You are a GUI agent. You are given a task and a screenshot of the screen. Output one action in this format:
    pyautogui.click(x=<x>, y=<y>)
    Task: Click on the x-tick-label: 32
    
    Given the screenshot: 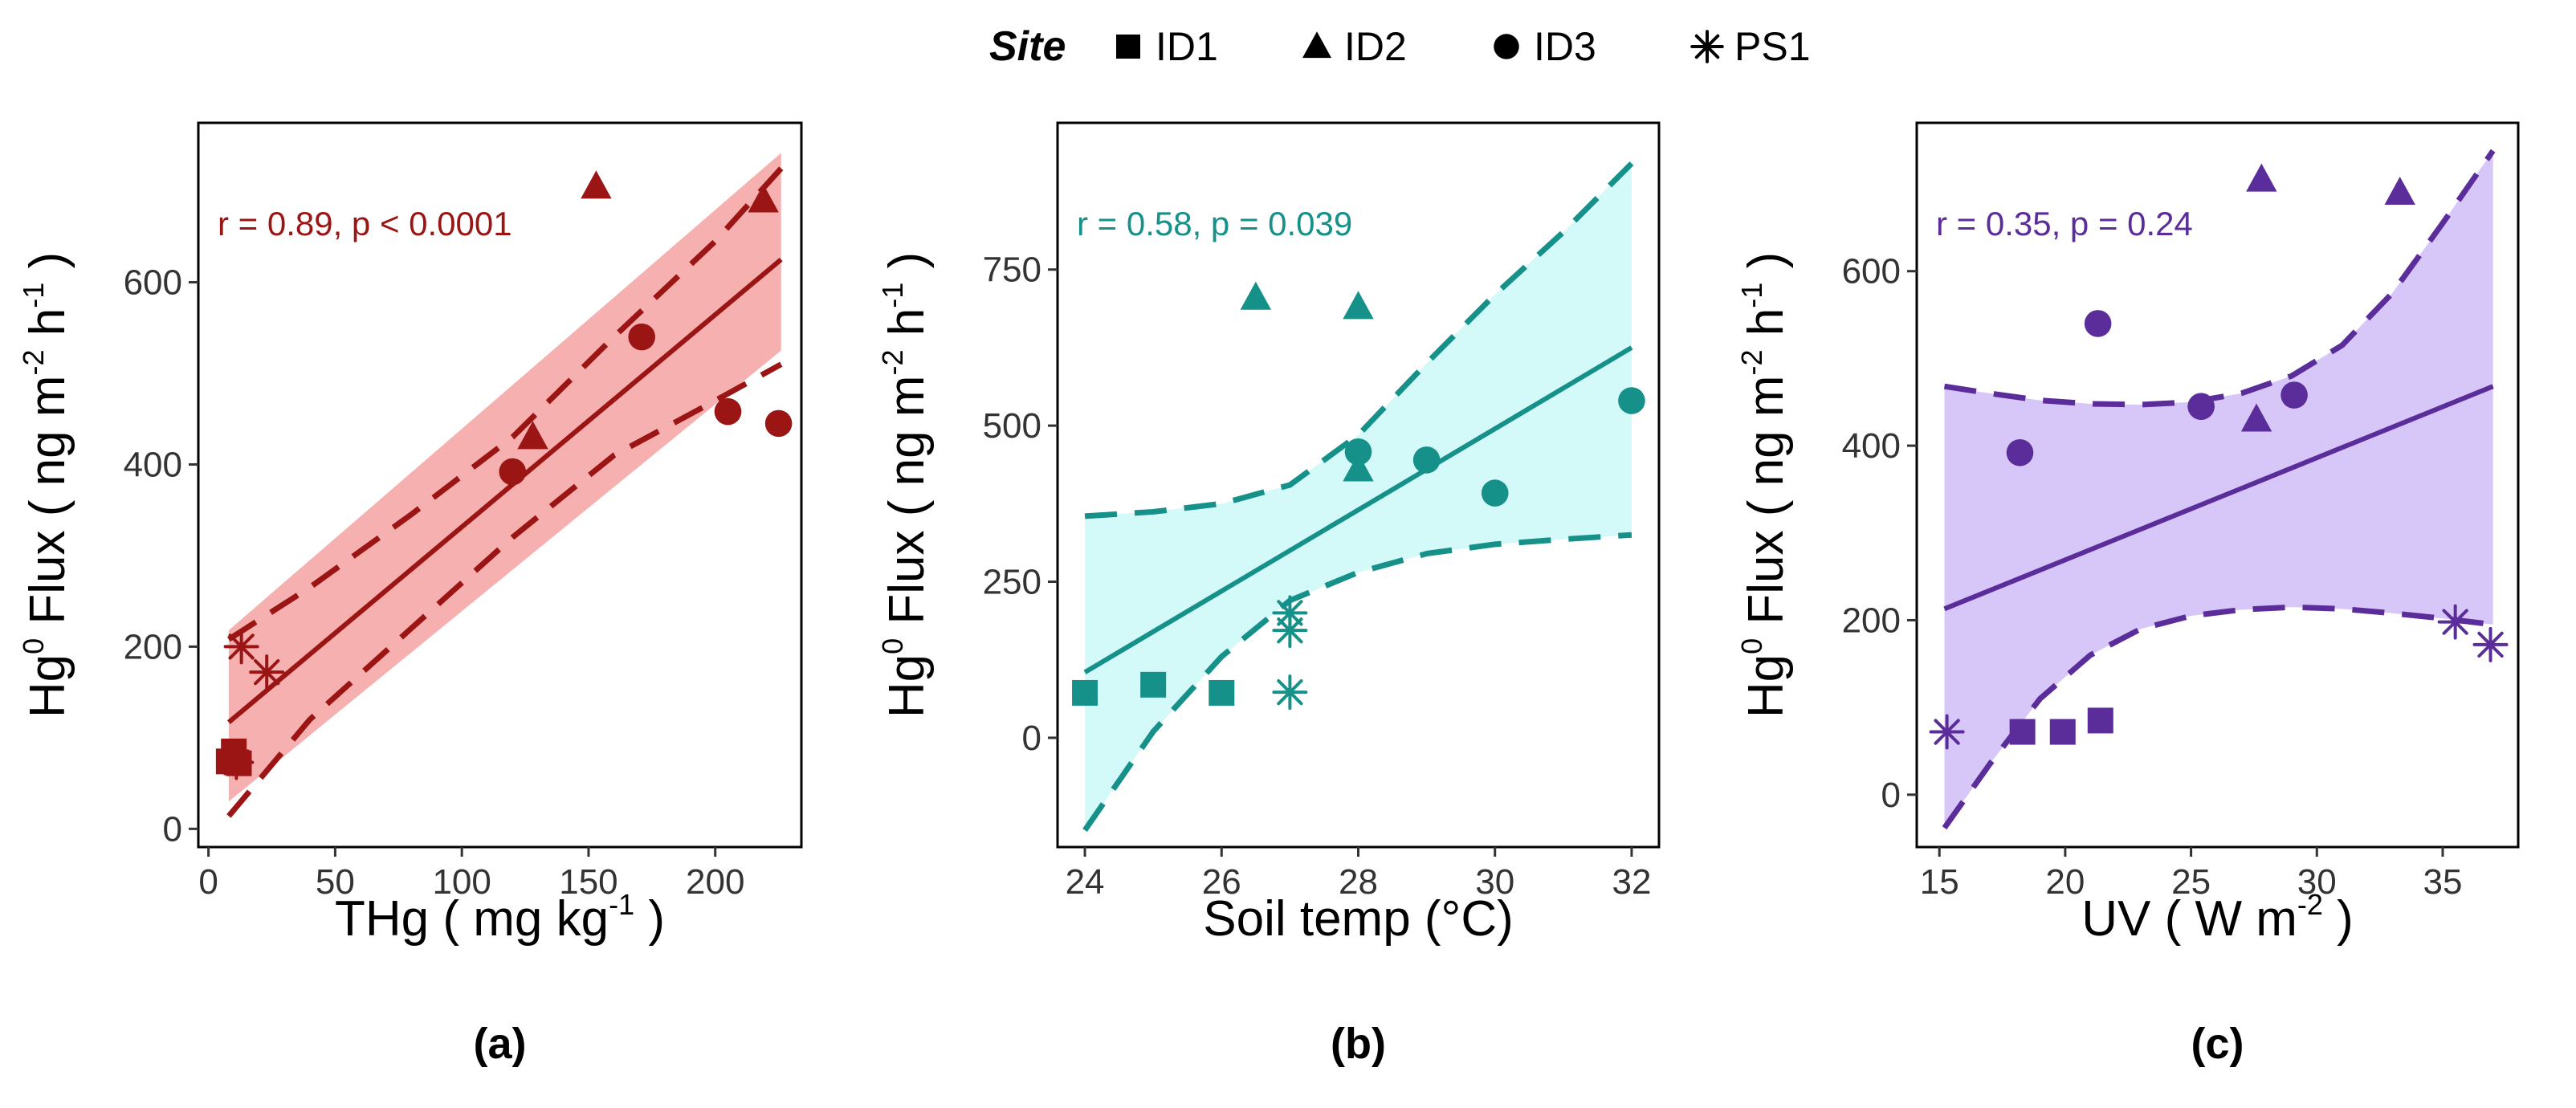 What is the action you would take?
    pyautogui.click(x=1631, y=882)
    